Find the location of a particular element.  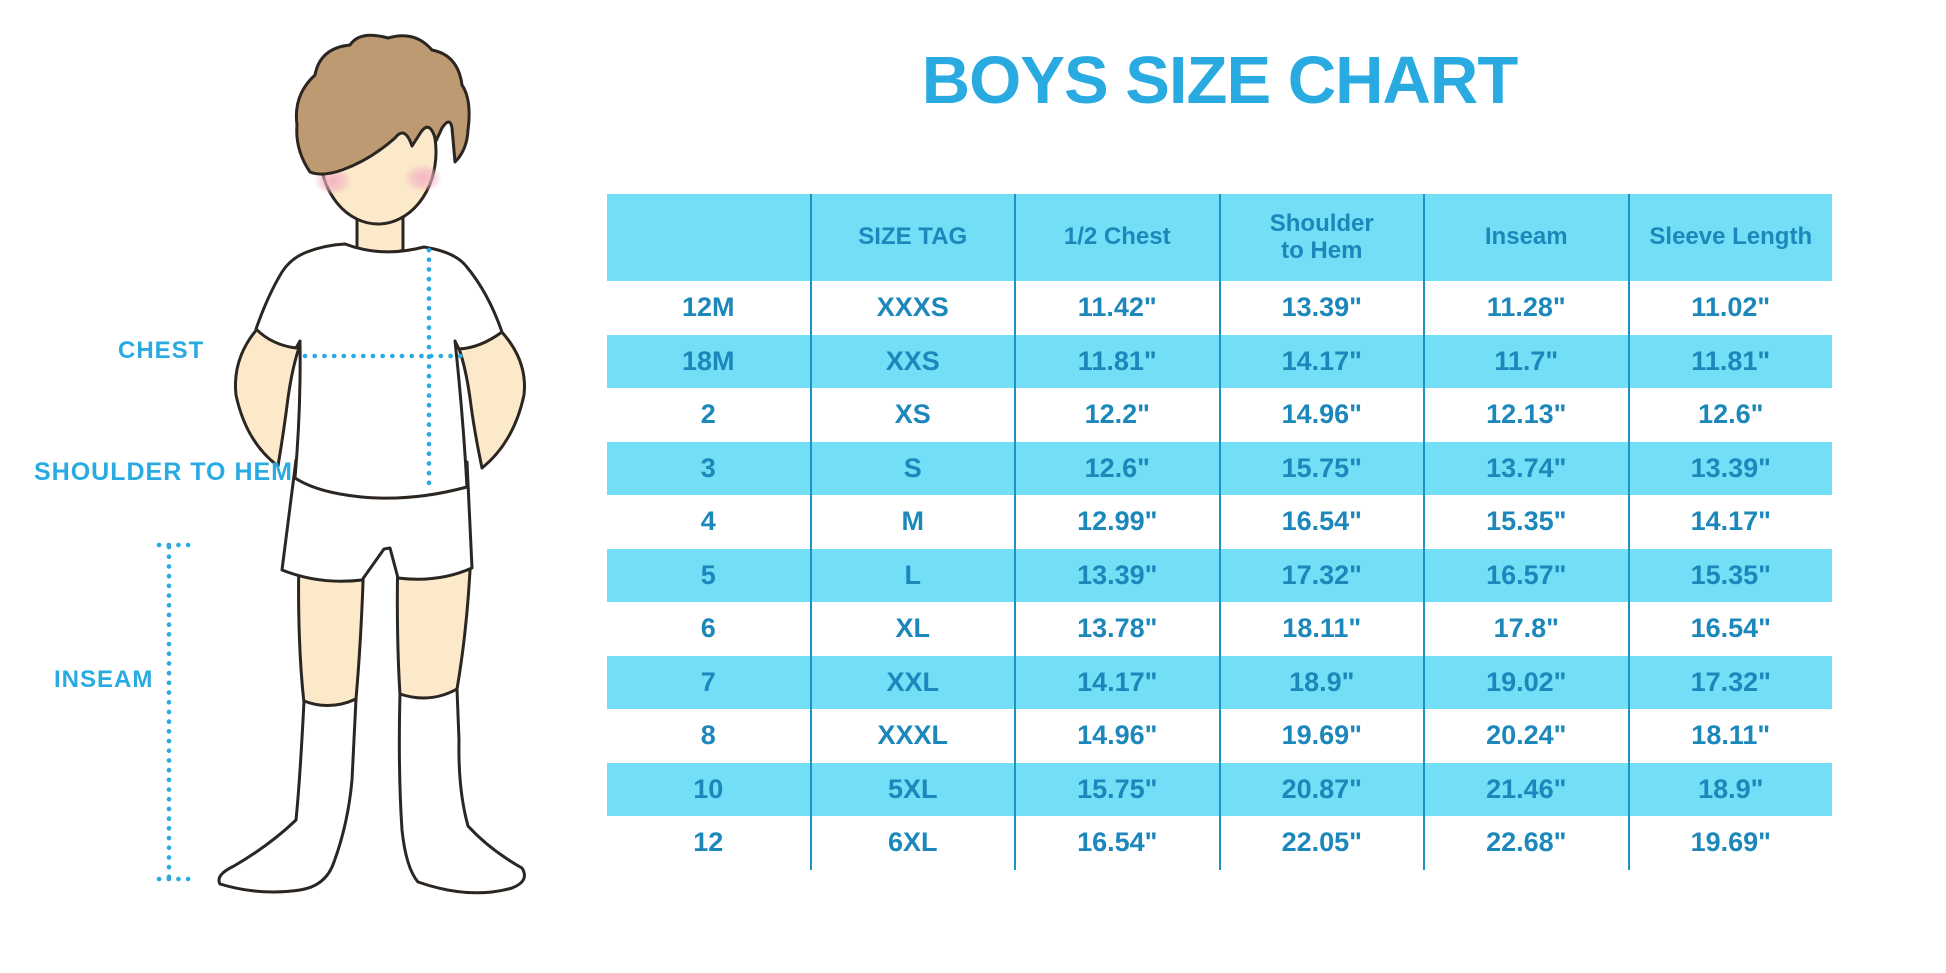

table-row: 10 5XL 15.75" 20.87" 21.46" 18.9" is located at coordinates (1219, 789).